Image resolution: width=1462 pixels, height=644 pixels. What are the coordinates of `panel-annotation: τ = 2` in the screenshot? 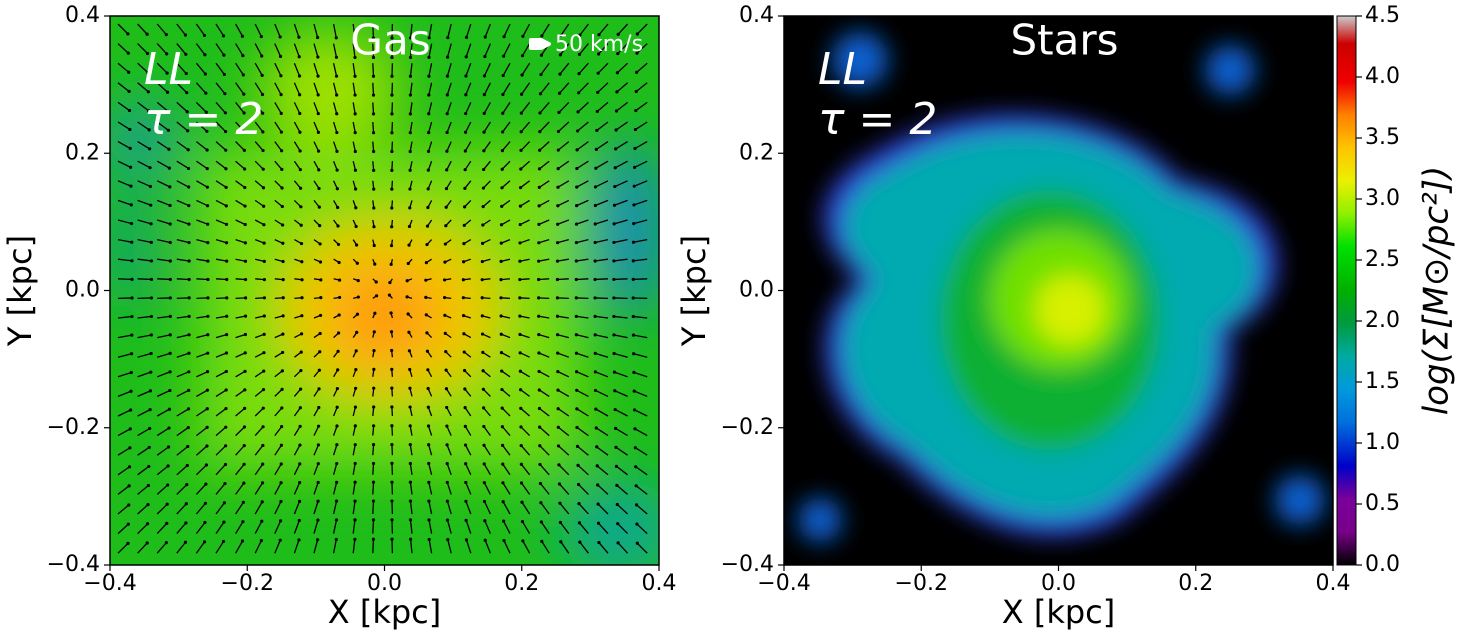 It's located at (877, 119).